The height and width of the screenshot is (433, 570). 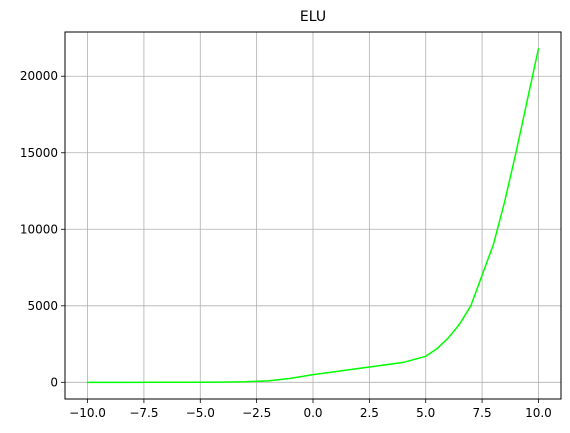 What do you see at coordinates (369, 413) in the screenshot?
I see `x-tick-label: 2.5` at bounding box center [369, 413].